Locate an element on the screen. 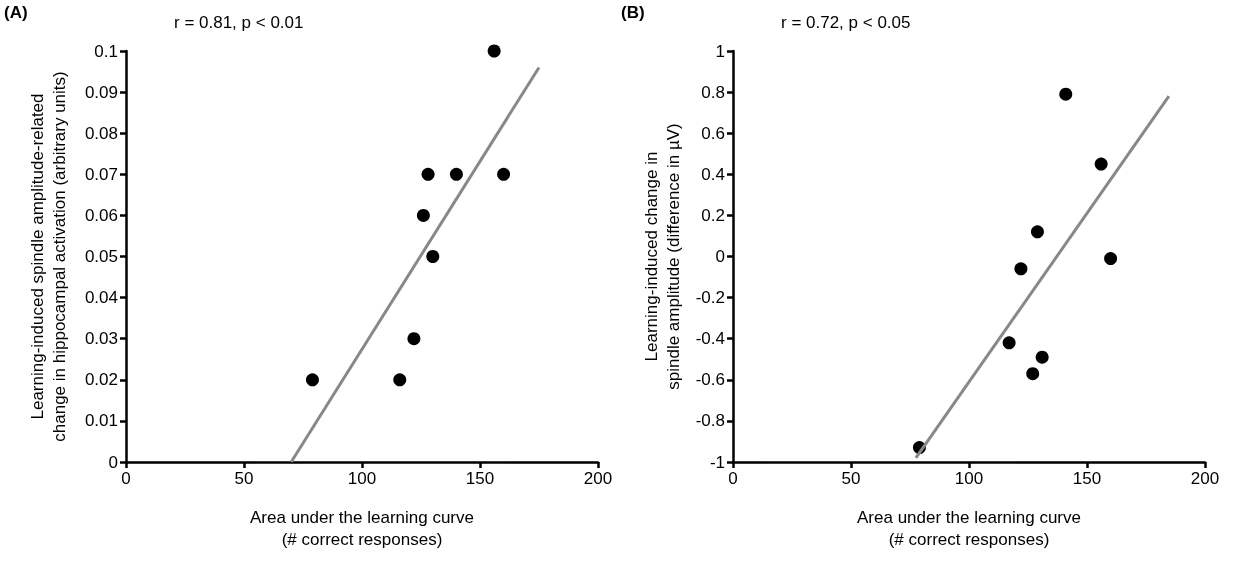 The height and width of the screenshot is (565, 1234). y-tick-label: 0.07 is located at coordinates (101, 174).